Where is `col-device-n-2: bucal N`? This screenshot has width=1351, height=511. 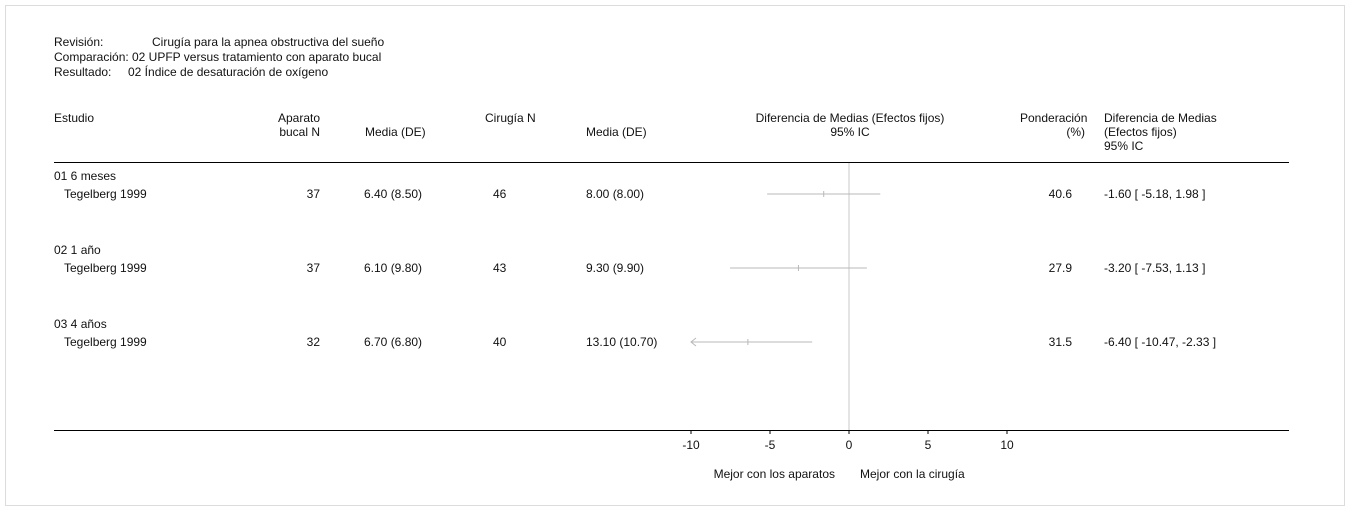
col-device-n-2: bucal N is located at coordinates (299, 132).